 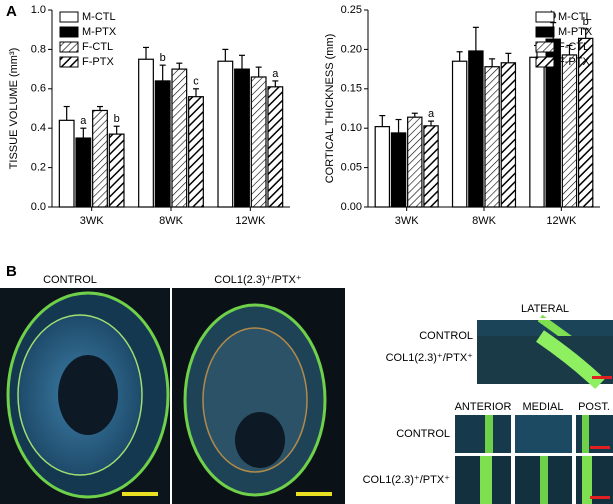 What do you see at coordinates (38, 49) in the screenshot?
I see `y-tick-label: 0.8` at bounding box center [38, 49].